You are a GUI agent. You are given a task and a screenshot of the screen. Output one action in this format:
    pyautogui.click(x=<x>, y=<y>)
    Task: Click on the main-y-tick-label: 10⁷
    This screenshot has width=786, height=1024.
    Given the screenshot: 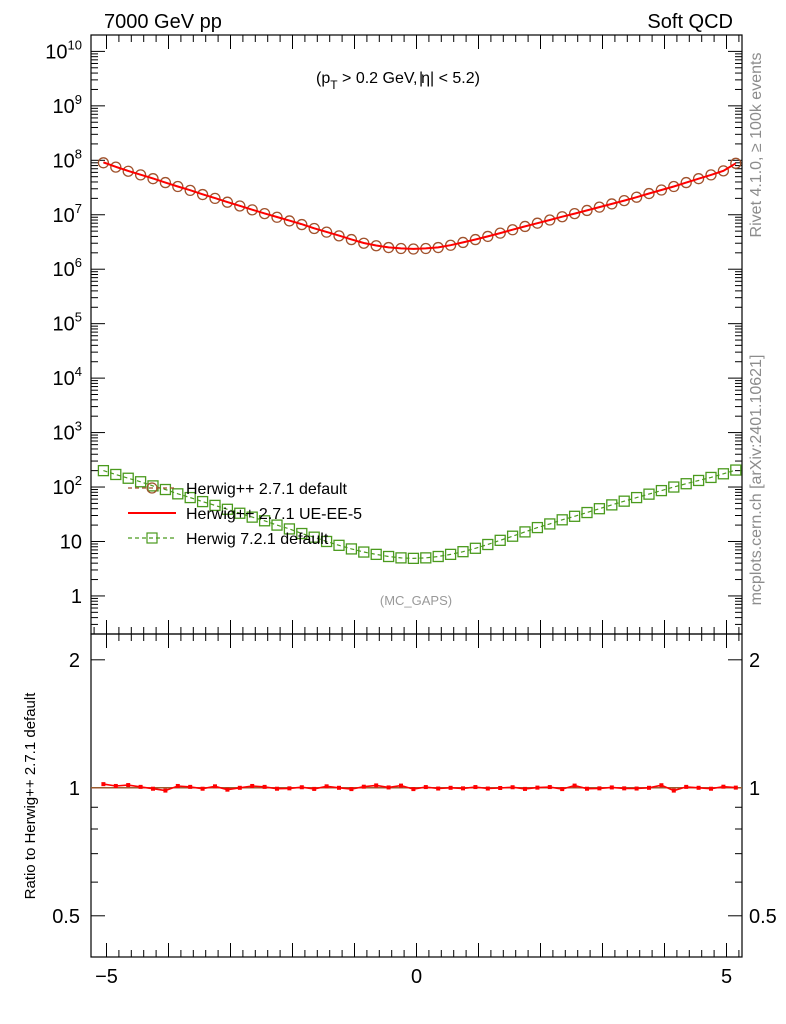 What is the action you would take?
    pyautogui.click(x=67, y=214)
    